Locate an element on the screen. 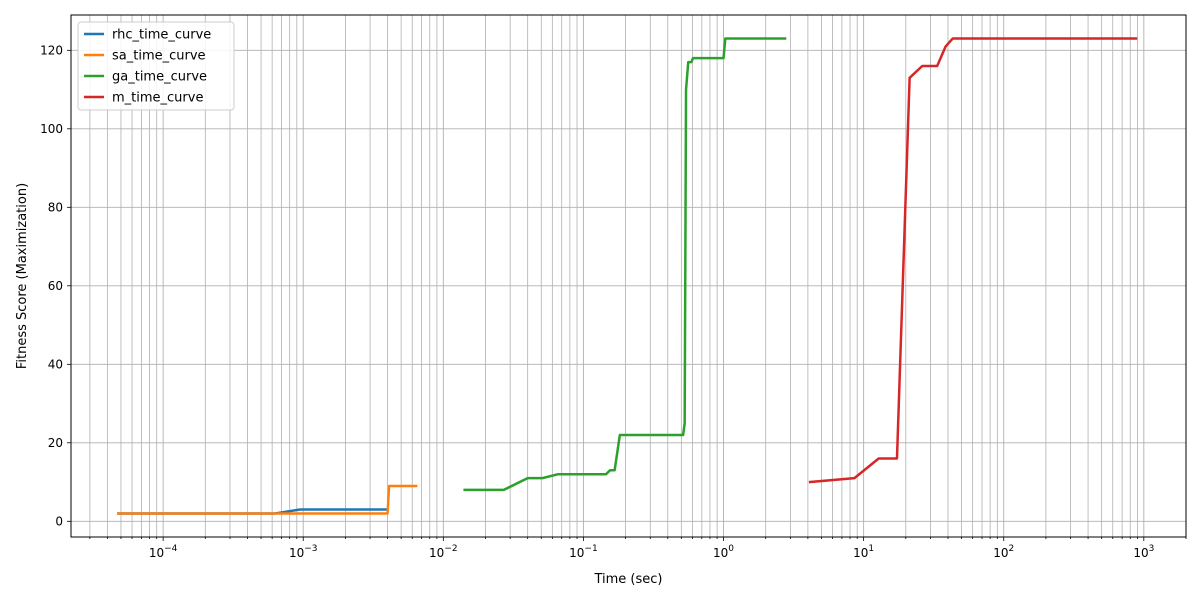 The height and width of the screenshot is (600, 1200). legend-entry-label: sa_time_curve is located at coordinates (159, 56).